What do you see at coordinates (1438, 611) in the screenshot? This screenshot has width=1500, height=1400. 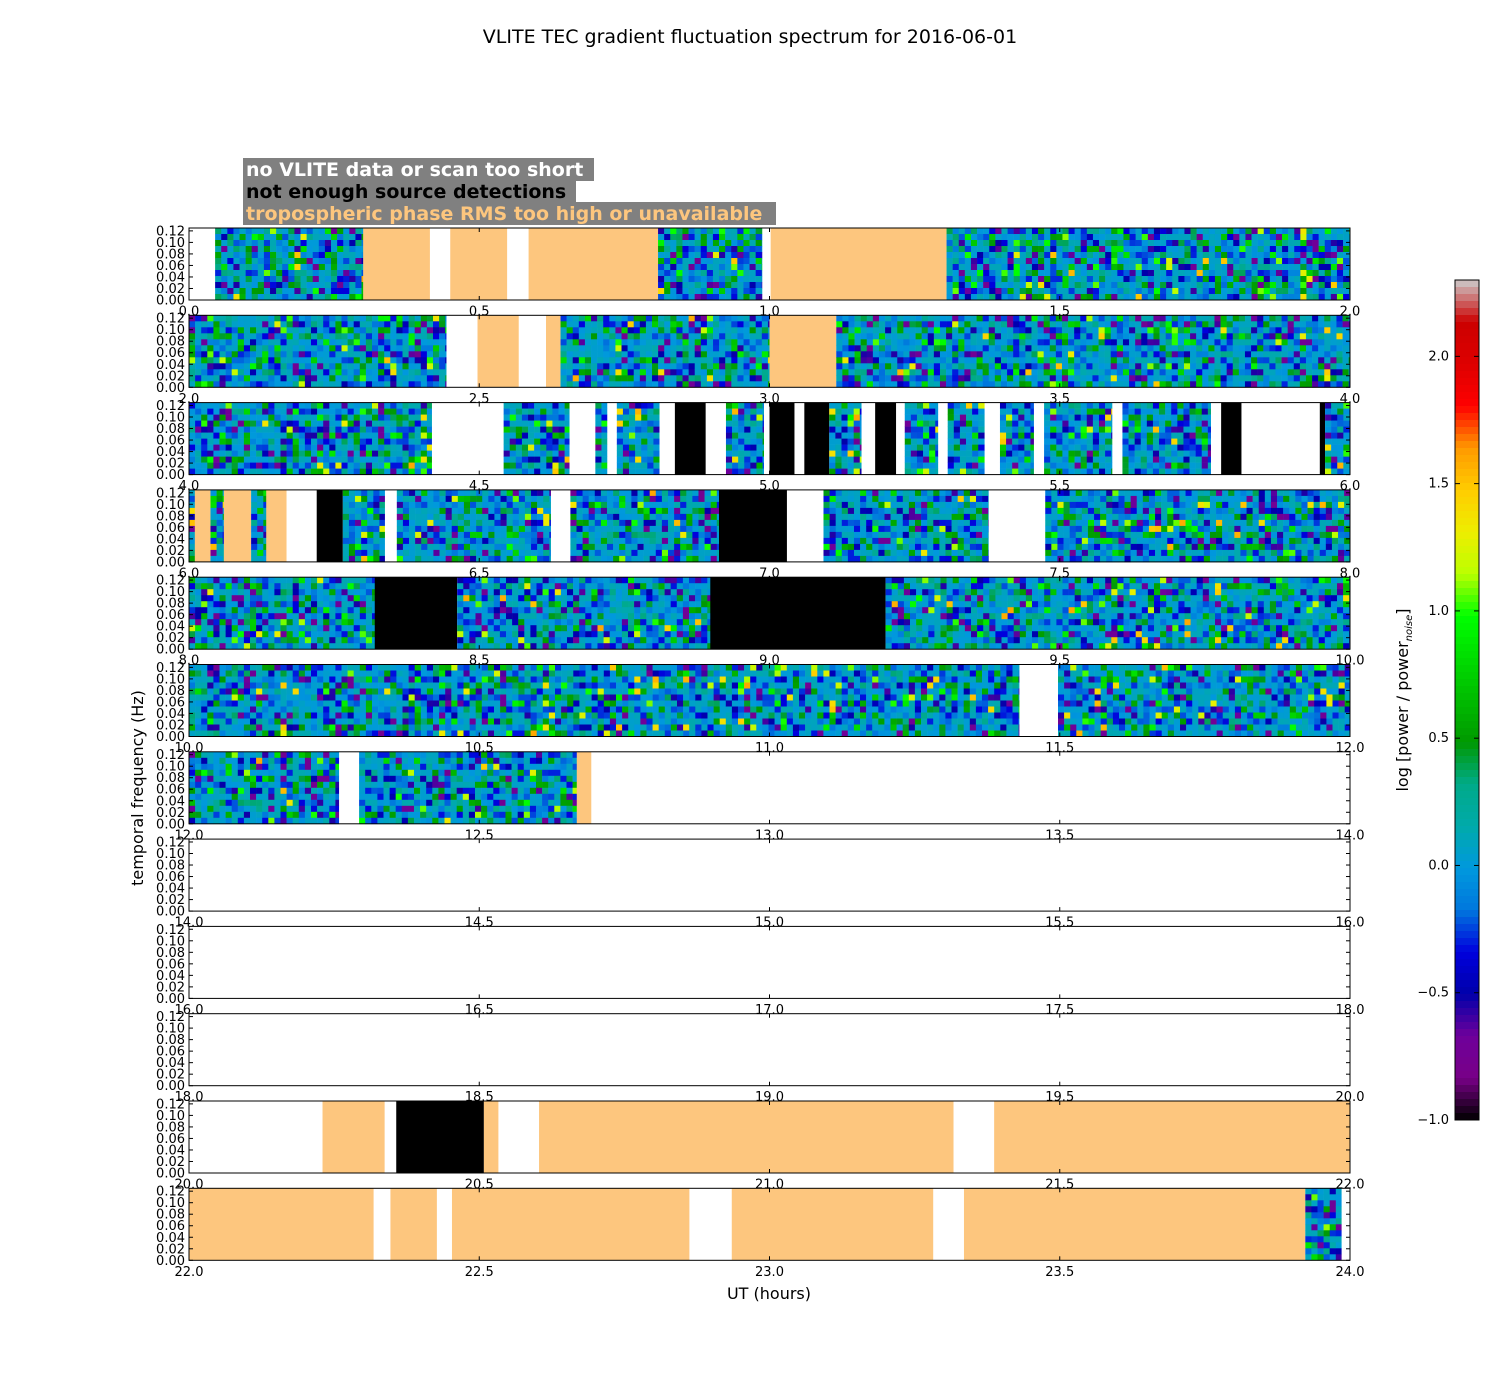 I see `colorbar-tick-label: 1.0` at bounding box center [1438, 611].